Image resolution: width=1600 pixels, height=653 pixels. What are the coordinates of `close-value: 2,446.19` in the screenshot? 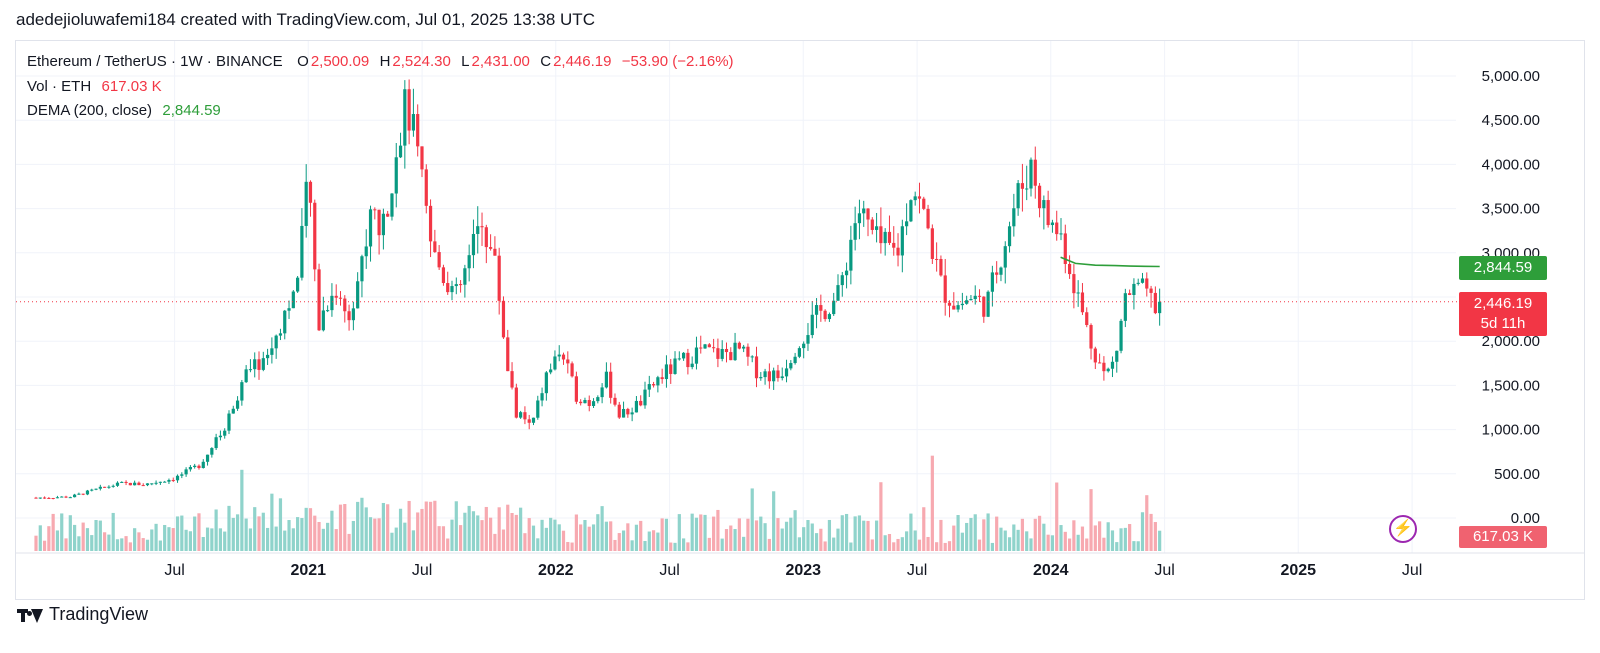 It's located at (582, 61).